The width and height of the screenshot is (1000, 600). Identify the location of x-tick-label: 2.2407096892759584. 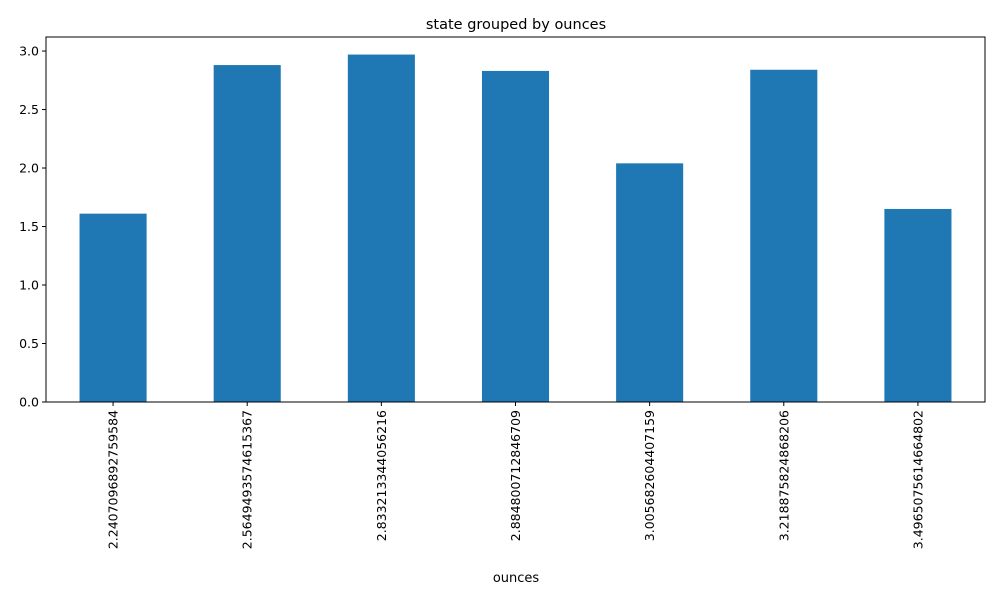
(113, 479).